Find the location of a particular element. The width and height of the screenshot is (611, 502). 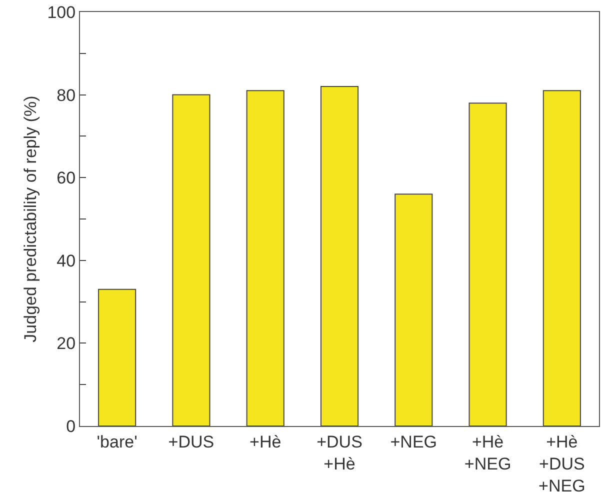

x-tick-label: +Hè +NEG is located at coordinates (488, 453).